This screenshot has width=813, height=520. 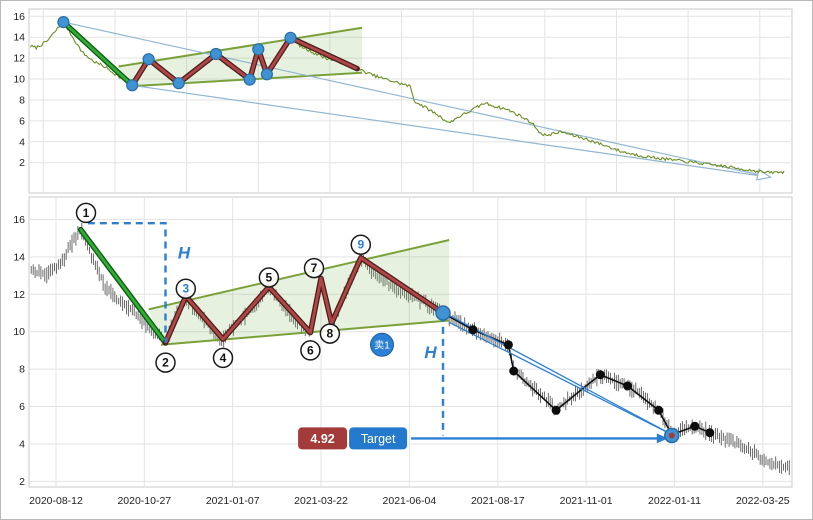 What do you see at coordinates (233, 501) in the screenshot?
I see `x-axis-tick-label: 2021-01-07` at bounding box center [233, 501].